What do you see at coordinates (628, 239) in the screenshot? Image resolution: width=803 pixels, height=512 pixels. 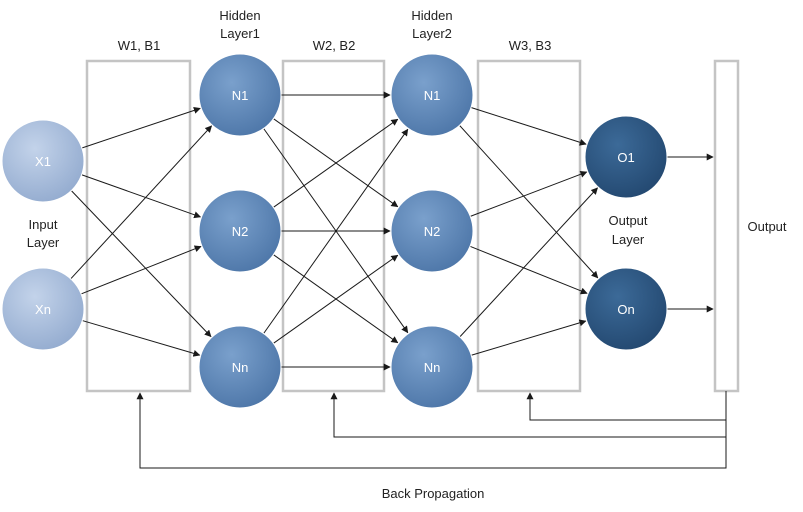 I see `output-layer-label-line2: Layer` at bounding box center [628, 239].